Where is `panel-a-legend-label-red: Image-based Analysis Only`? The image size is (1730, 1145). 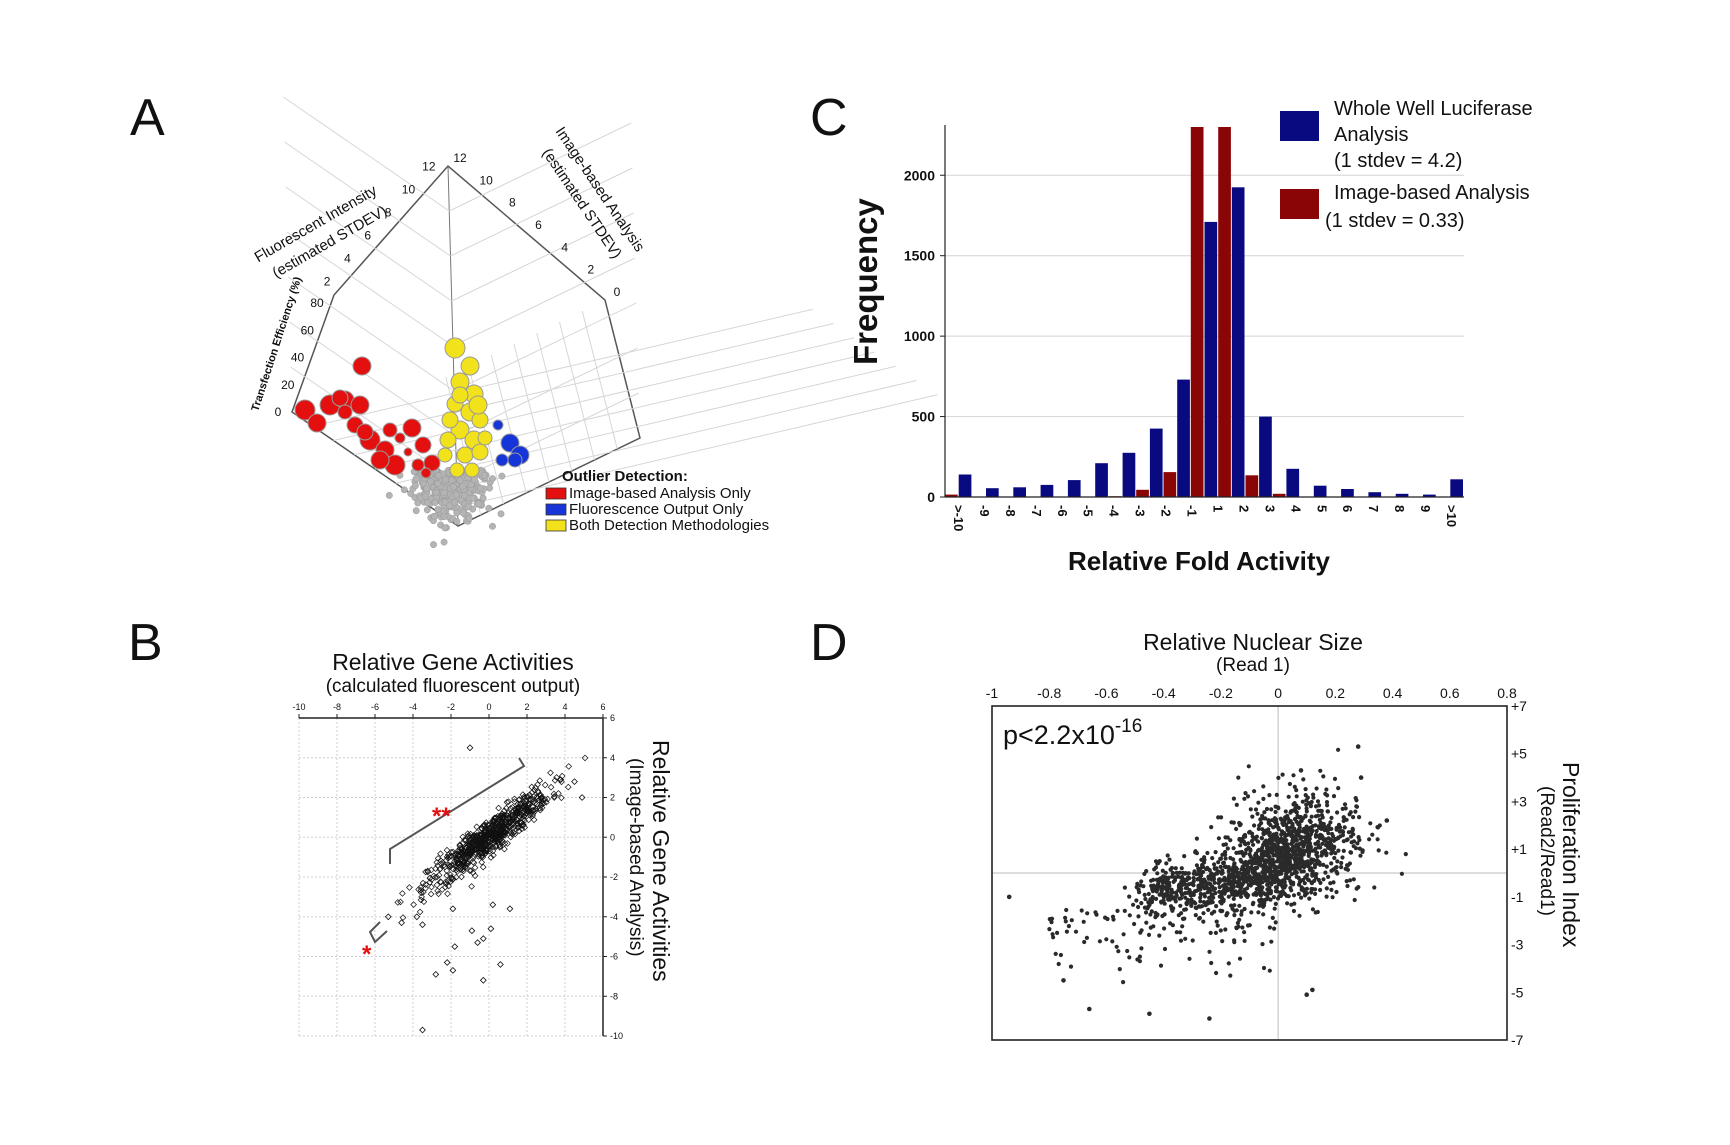 panel-a-legend-label-red: Image-based Analysis Only is located at coordinates (660, 493).